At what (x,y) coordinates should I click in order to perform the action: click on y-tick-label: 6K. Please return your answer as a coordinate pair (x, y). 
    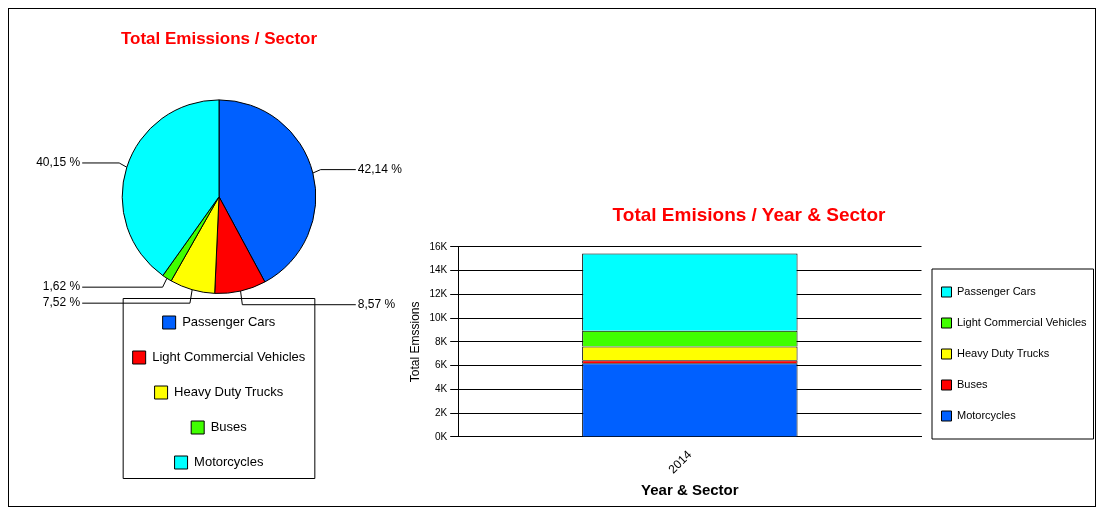
    Looking at the image, I should click on (441, 365).